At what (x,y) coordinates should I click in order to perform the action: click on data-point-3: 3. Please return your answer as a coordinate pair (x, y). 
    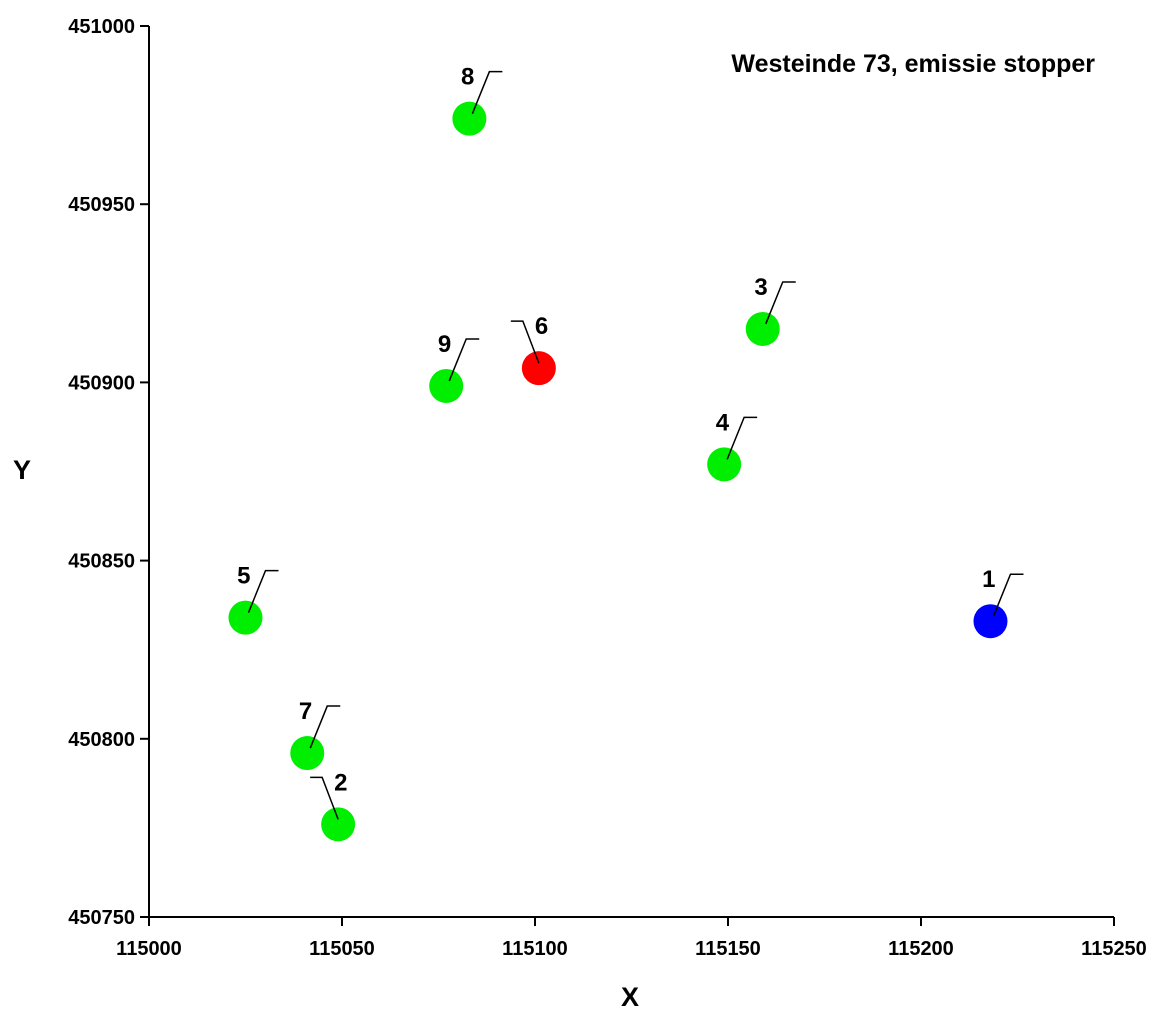
    Looking at the image, I should click on (770, 310).